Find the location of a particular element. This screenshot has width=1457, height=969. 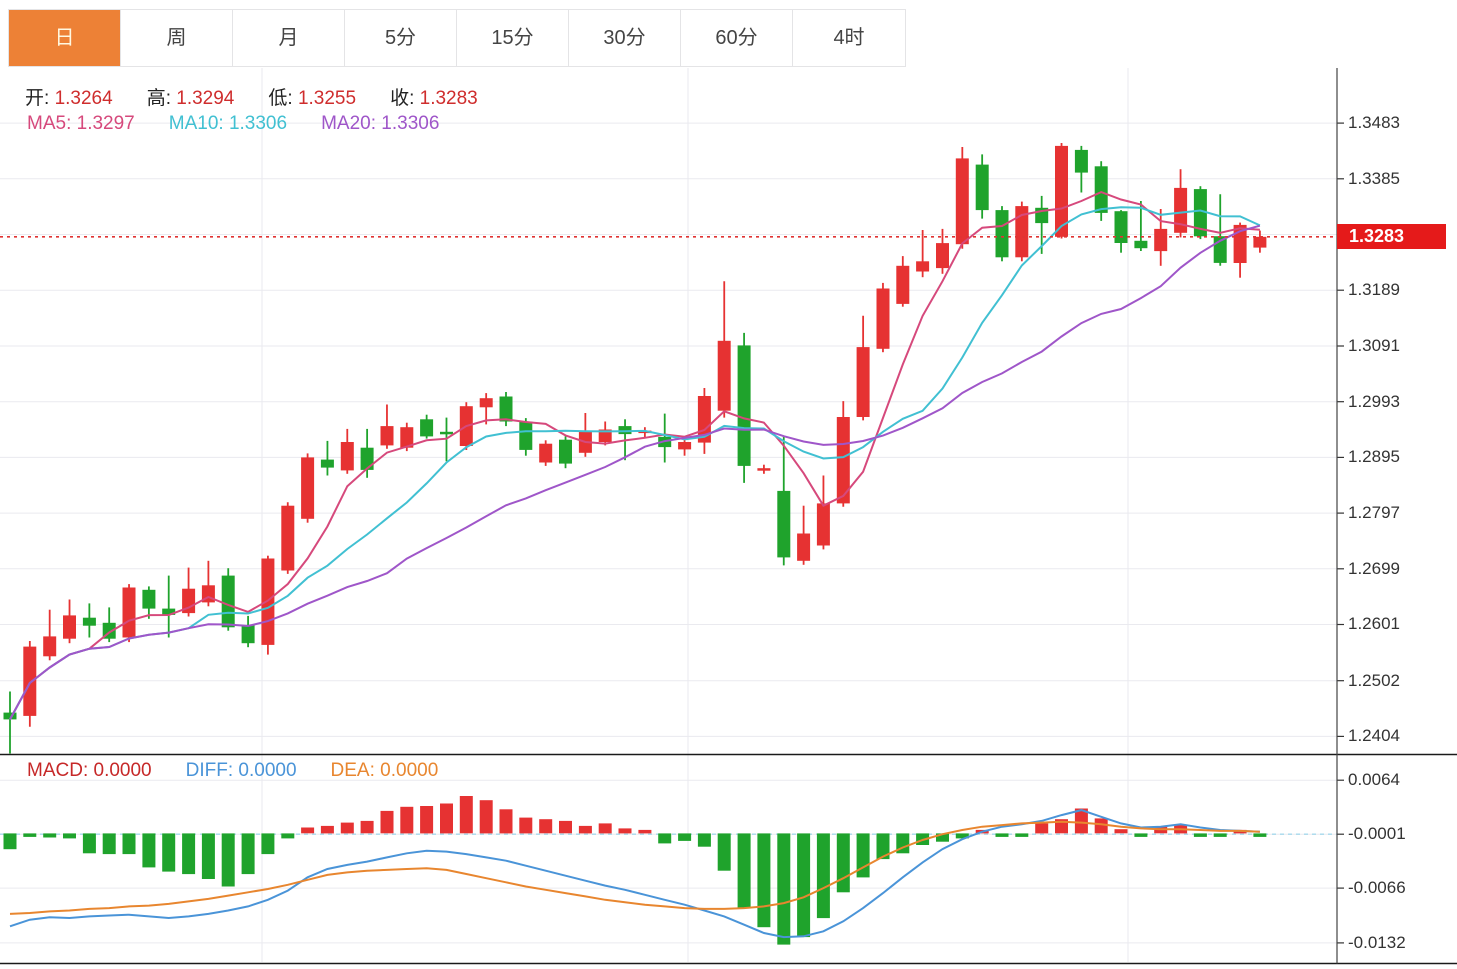

macd-tick-label: -0.0066 is located at coordinates (1377, 887).